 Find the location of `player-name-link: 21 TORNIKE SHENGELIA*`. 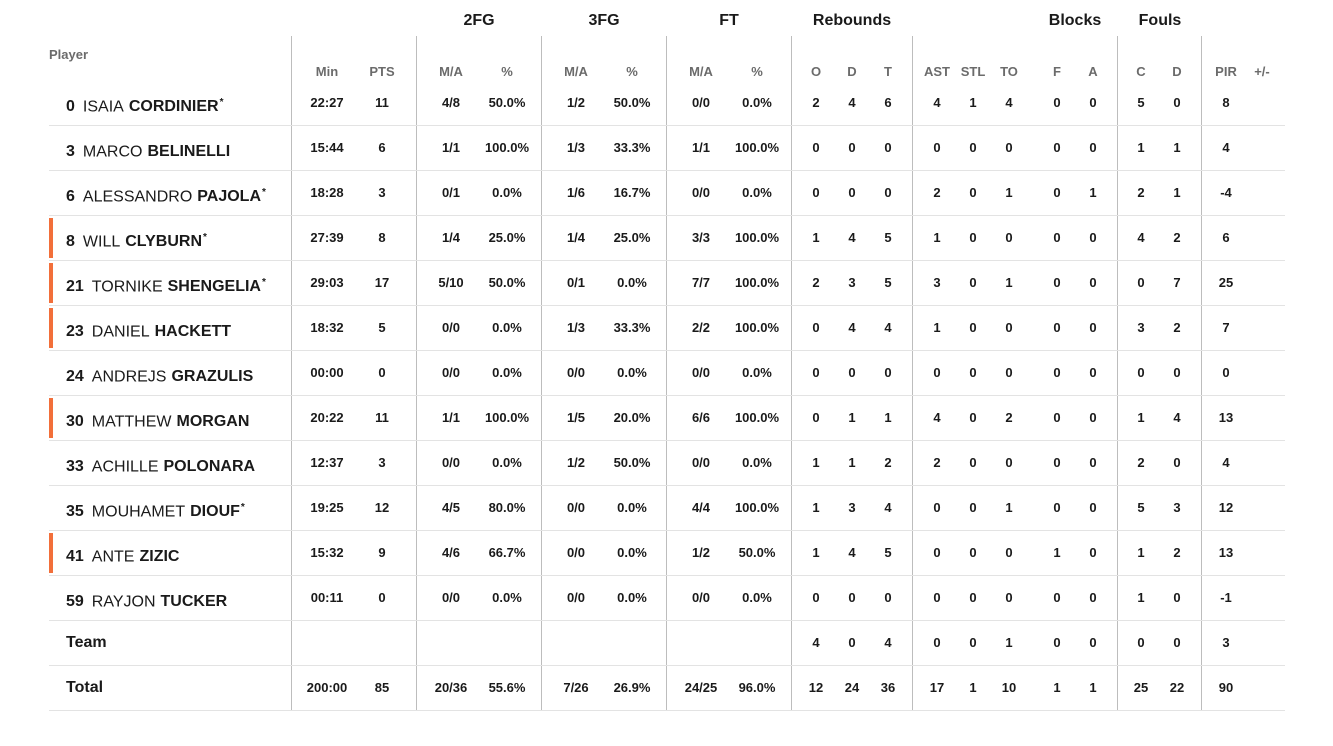

player-name-link: 21 TORNIKE SHENGELIA* is located at coordinates (166, 282).